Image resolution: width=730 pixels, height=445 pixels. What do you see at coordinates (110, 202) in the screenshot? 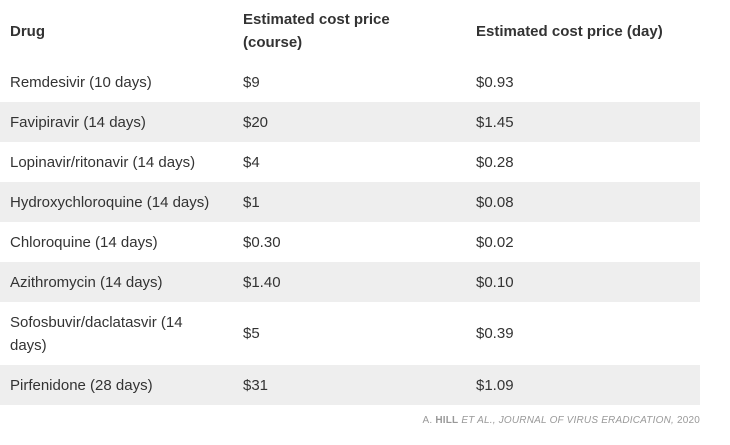
I see `drug-name: Hydroxychloroquine (14 days)` at bounding box center [110, 202].